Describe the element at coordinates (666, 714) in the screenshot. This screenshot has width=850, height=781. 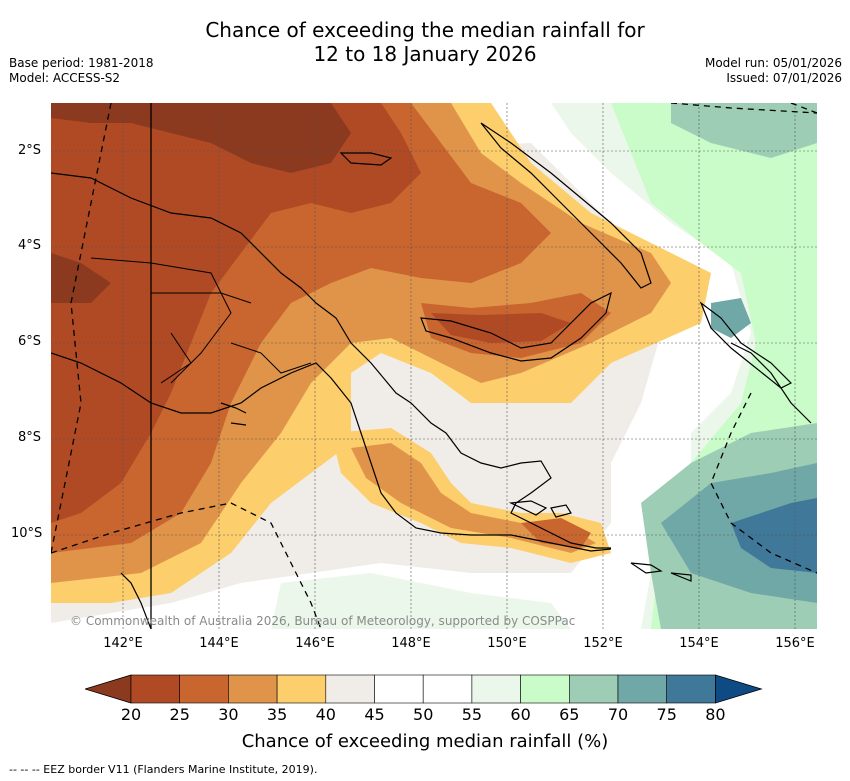
I see `colorbar-tick-label: 75` at that location.